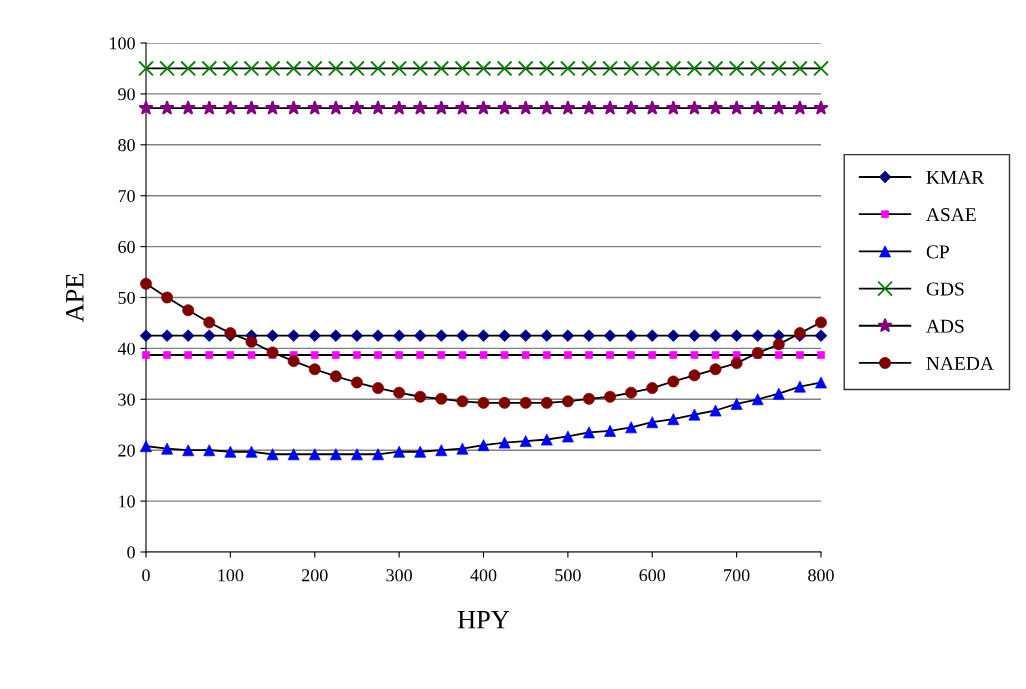 The width and height of the screenshot is (1026, 689). I want to click on y-tick-label: 10, so click(127, 501).